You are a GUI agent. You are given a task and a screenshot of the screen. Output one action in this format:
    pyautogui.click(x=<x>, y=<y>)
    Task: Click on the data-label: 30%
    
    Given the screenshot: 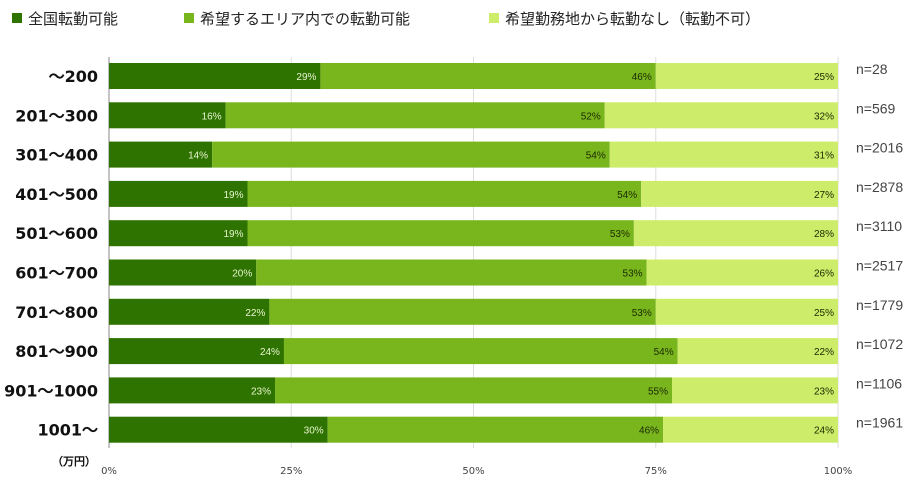 What is the action you would take?
    pyautogui.click(x=314, y=431)
    